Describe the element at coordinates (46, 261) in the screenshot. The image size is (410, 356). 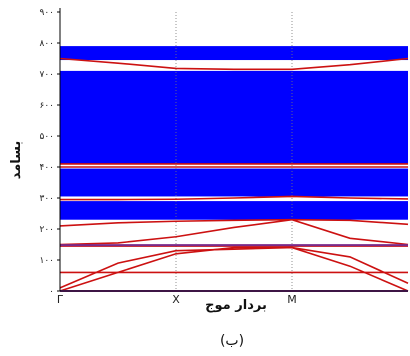
I see `y-tick-label-1: ۱۰۰` at that location.